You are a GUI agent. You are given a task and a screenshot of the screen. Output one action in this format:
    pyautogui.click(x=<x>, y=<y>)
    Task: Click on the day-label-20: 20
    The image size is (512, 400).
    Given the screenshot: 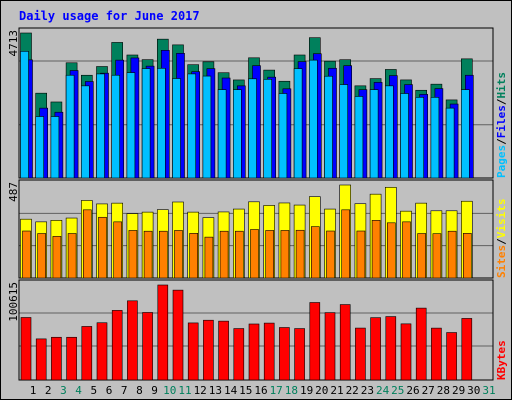 What is the action you would take?
    pyautogui.click(x=321, y=390)
    